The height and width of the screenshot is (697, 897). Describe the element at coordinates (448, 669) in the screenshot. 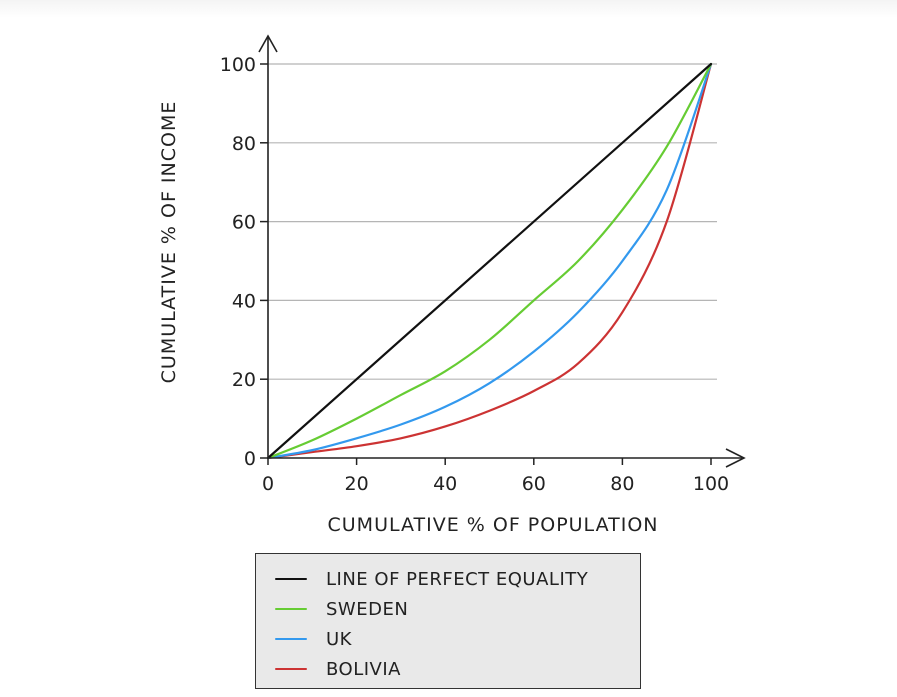

I see `legend-item-bolivia: BOLIVIA` at that location.